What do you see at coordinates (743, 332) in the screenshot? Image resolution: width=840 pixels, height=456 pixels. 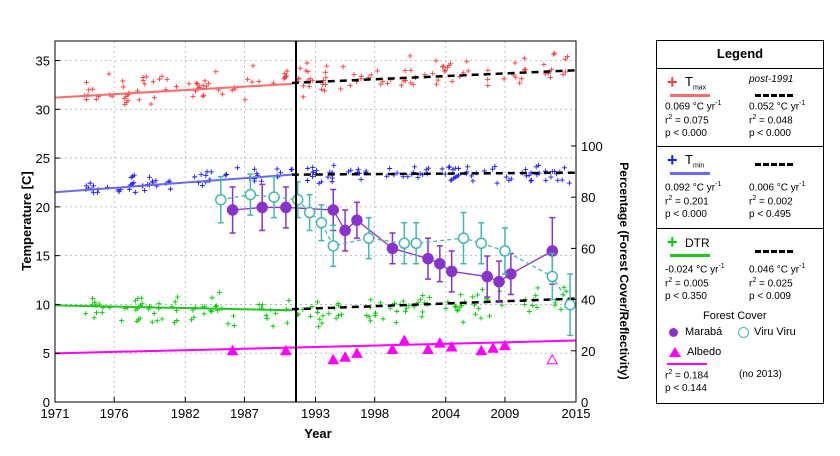 I see `viru-viru-marker-icon` at bounding box center [743, 332].